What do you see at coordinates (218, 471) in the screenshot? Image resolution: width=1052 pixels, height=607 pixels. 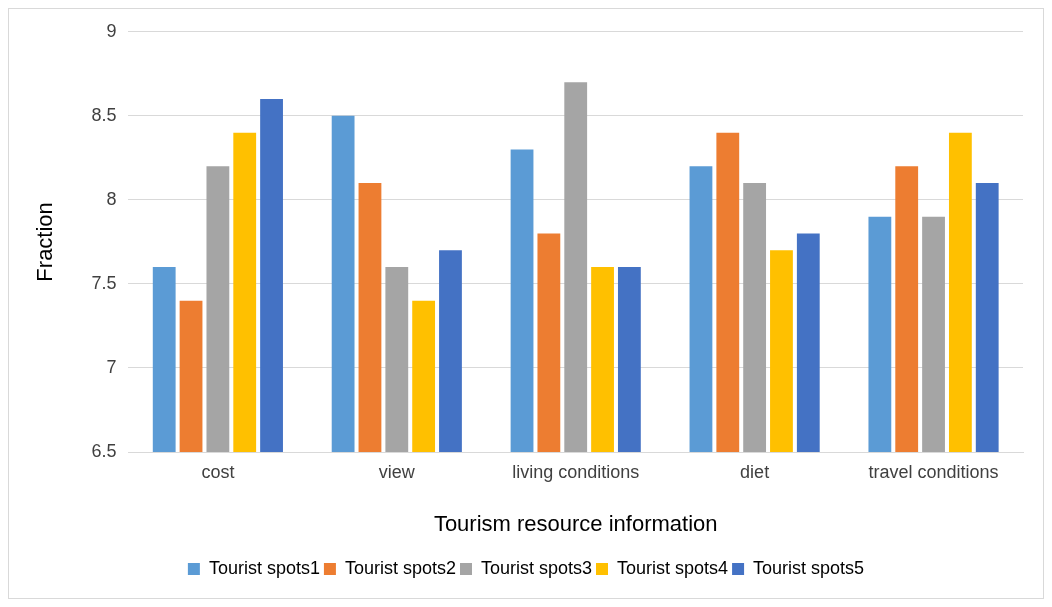 I see `x-tick-label: cost` at bounding box center [218, 471].